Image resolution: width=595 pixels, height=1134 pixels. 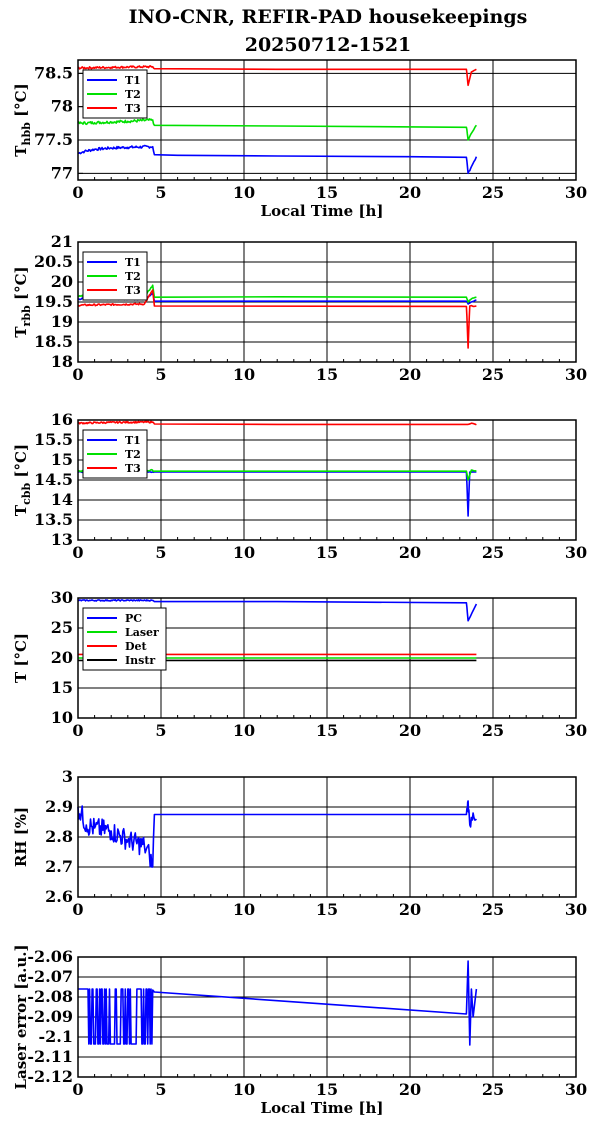 What do you see at coordinates (53, 139) in the screenshot?
I see `y-tick-label: 77.5` at bounding box center [53, 139].